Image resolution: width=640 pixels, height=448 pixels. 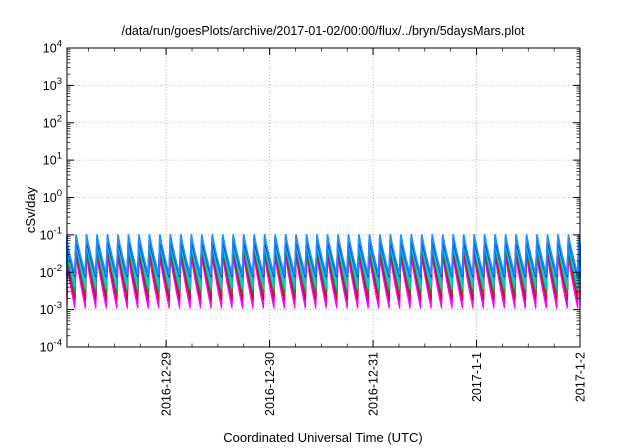 What do you see at coordinates (52, 121) in the screenshot?
I see `y-tick-label: 10²` at bounding box center [52, 121].